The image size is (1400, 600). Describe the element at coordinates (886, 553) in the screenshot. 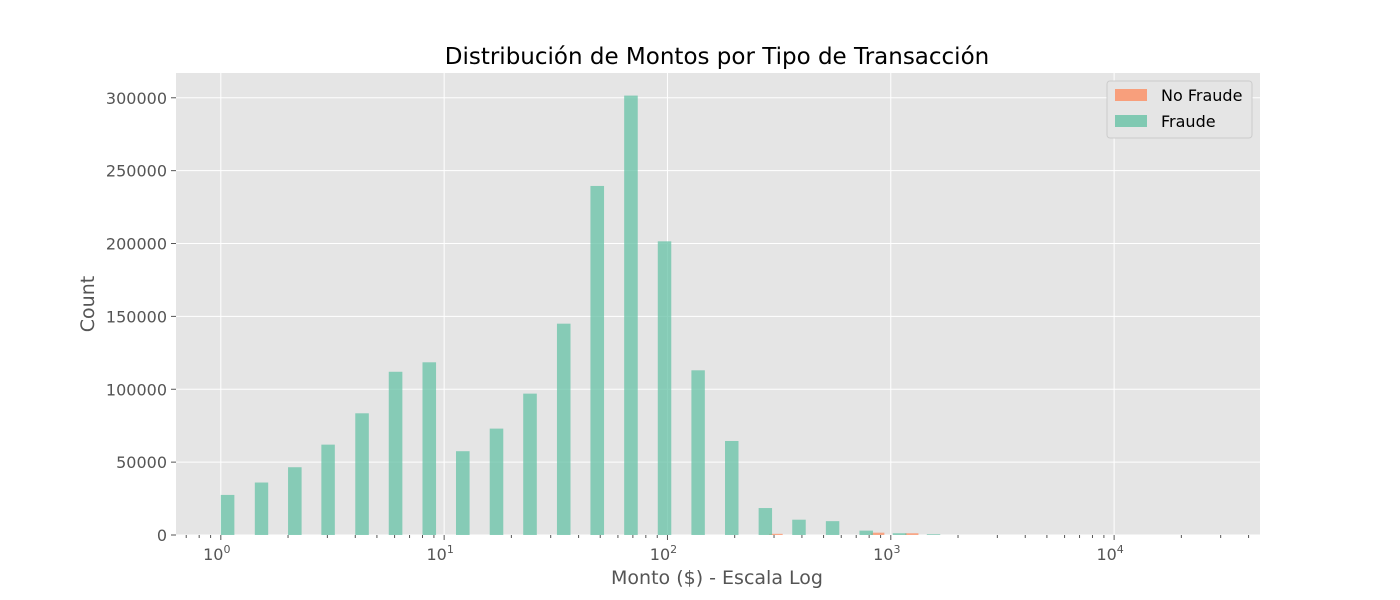

I see `x-tick-label: 10³` at that location.